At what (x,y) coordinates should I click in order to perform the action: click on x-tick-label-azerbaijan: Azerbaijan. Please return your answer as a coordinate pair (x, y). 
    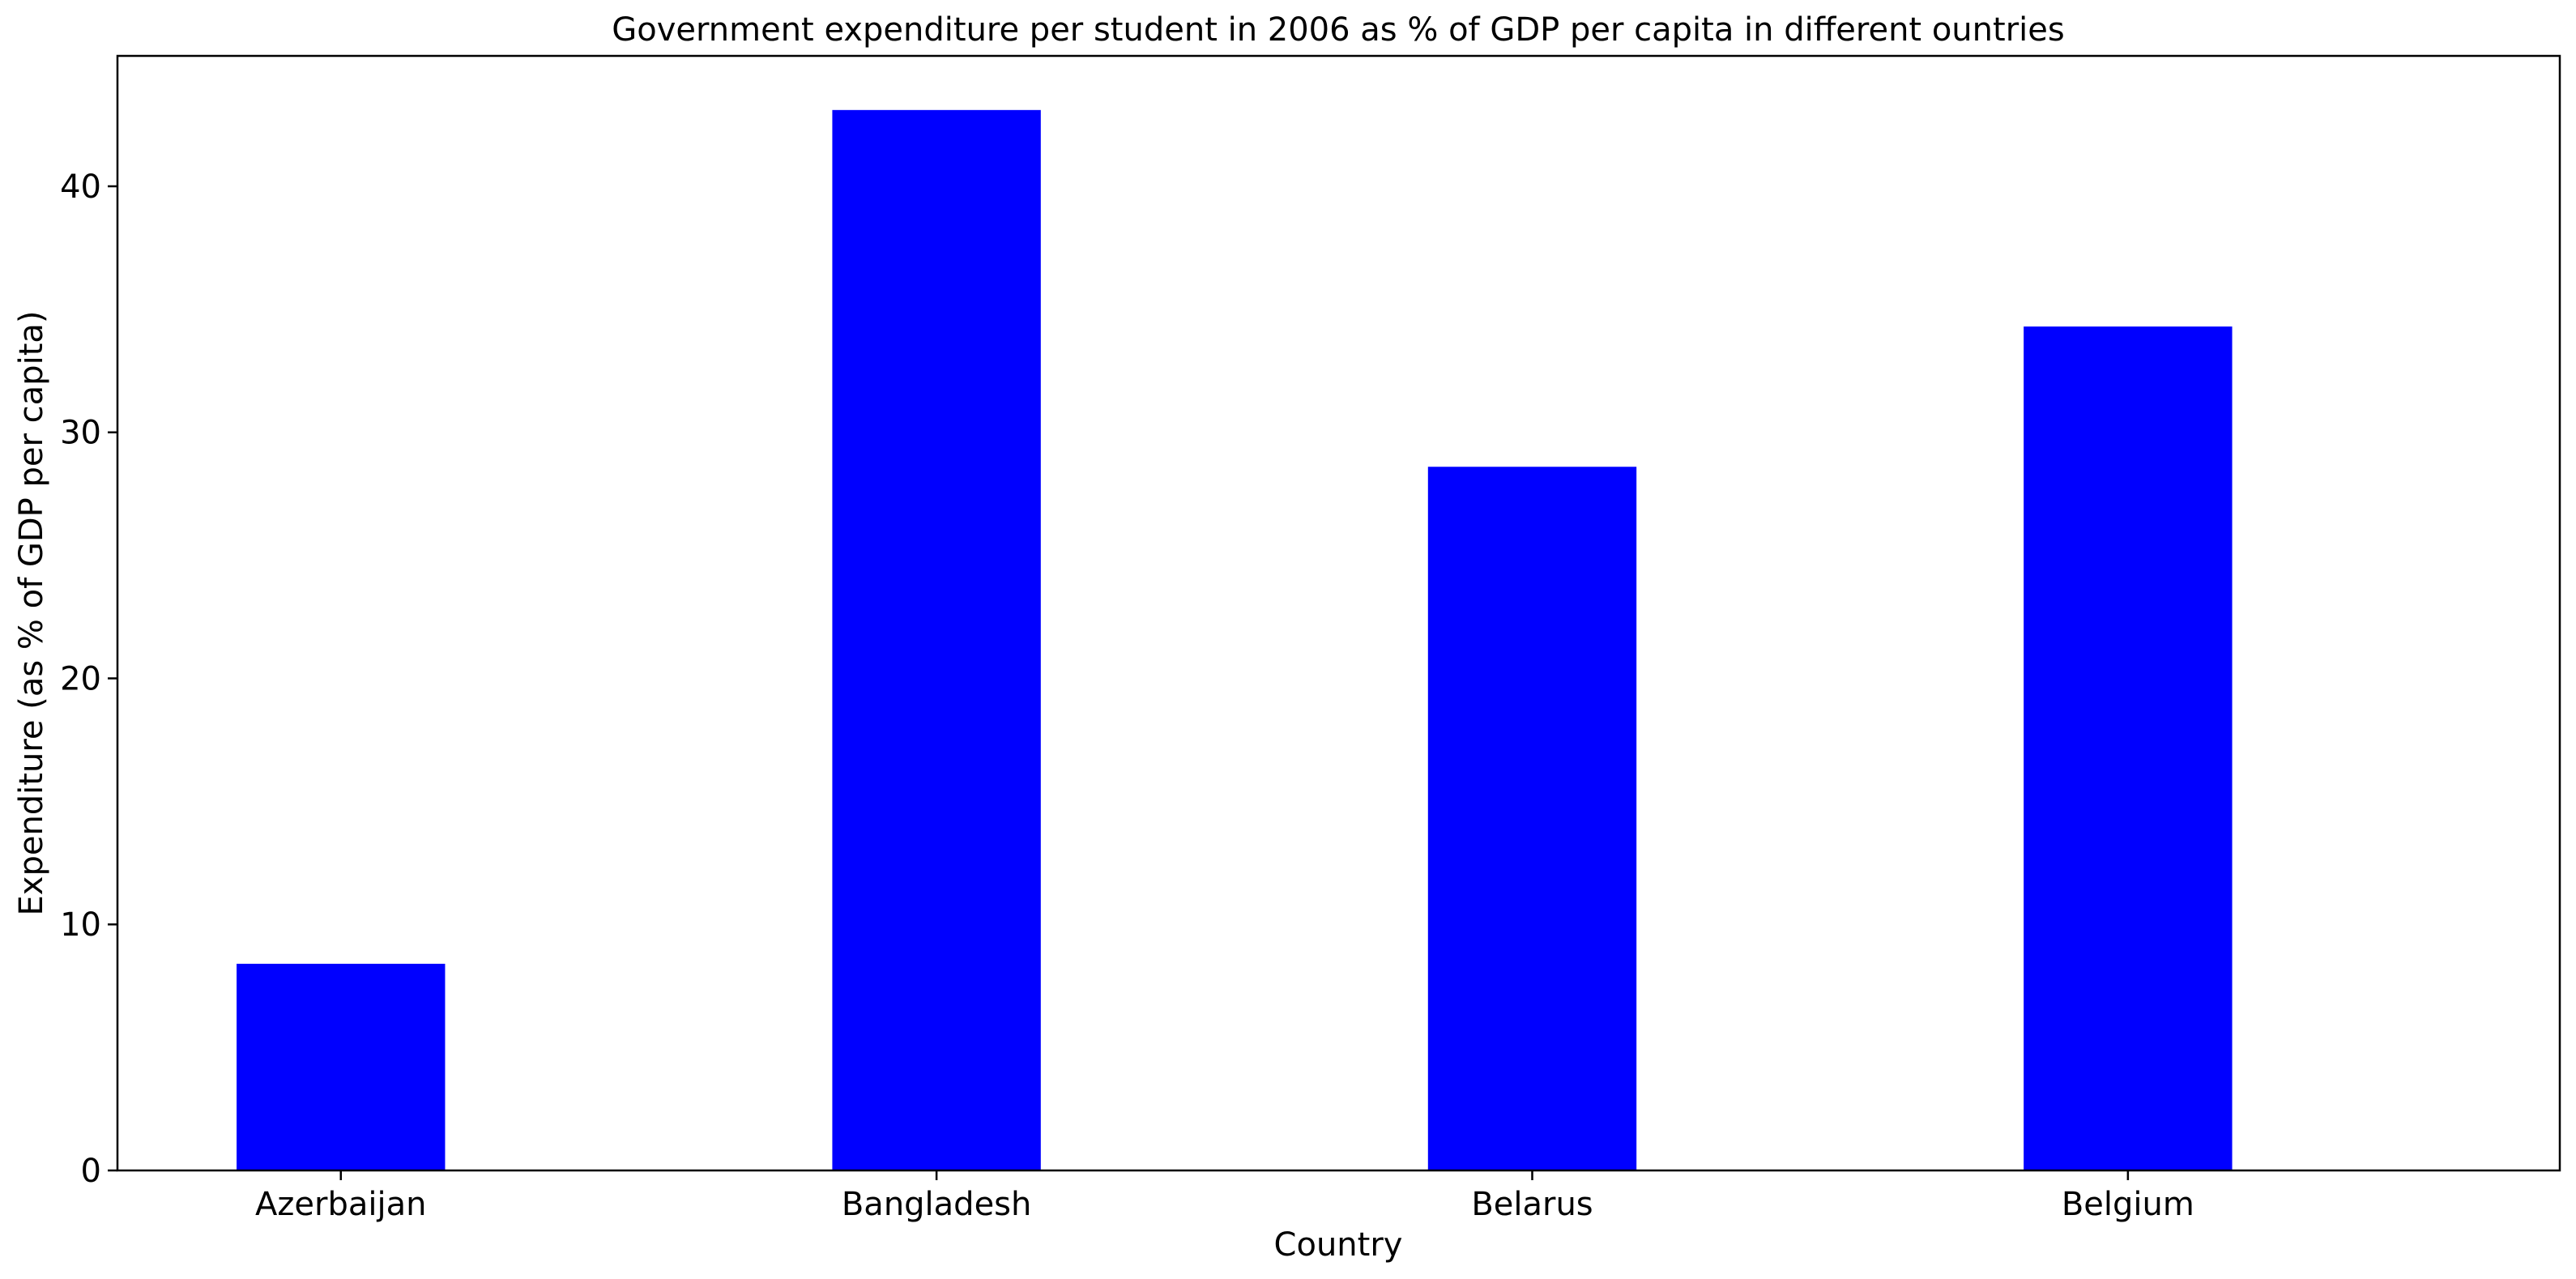
    Looking at the image, I should click on (341, 1204).